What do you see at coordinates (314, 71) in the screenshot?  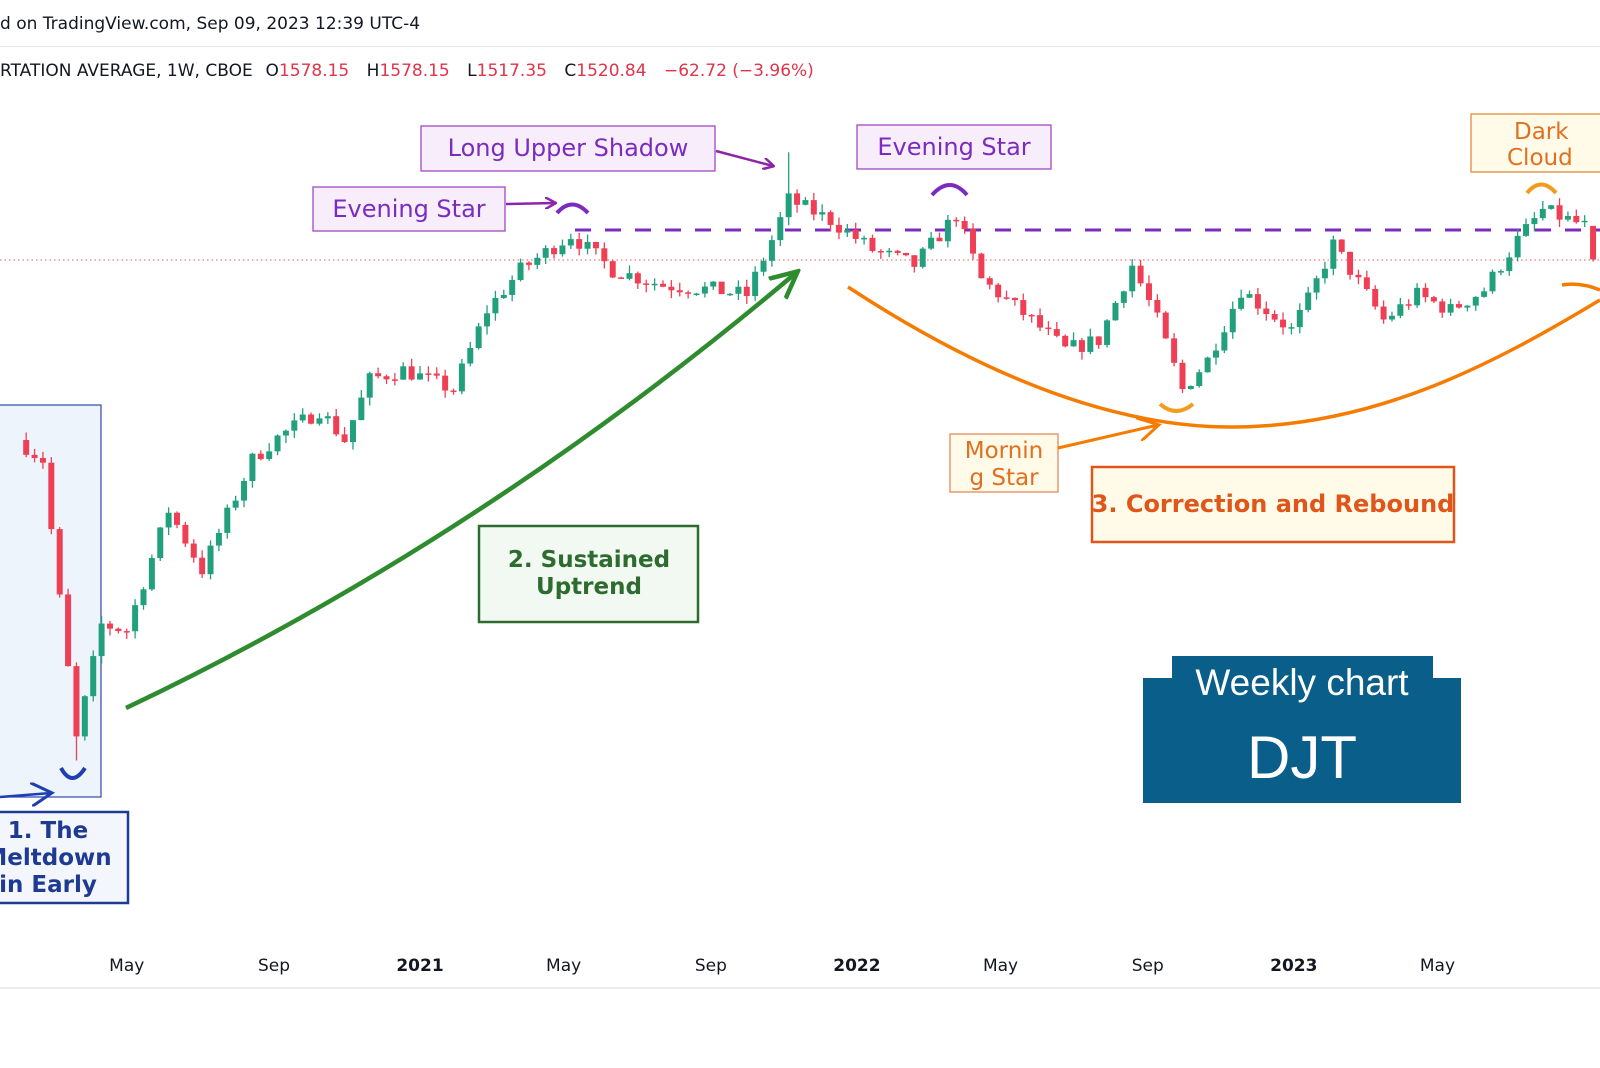 I see `open-value: 1578.15` at bounding box center [314, 71].